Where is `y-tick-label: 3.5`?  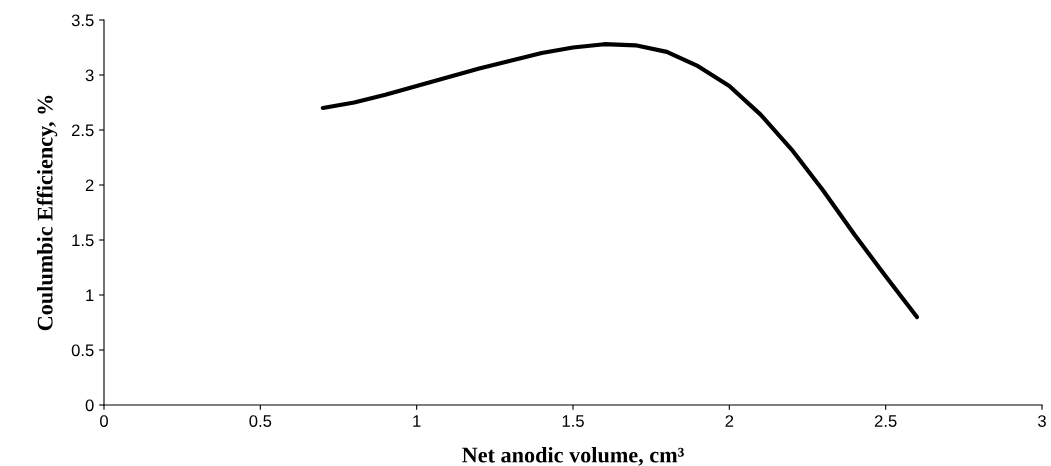
y-tick-label: 3.5 is located at coordinates (82, 20).